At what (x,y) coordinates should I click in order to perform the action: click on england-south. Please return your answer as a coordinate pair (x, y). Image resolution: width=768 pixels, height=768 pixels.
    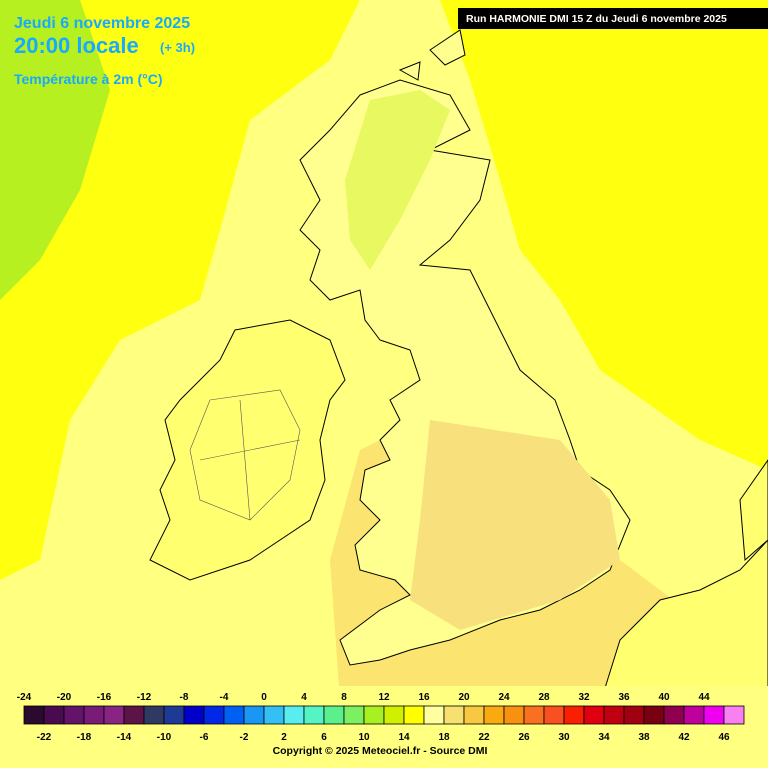
    Looking at the image, I should click on (515, 525).